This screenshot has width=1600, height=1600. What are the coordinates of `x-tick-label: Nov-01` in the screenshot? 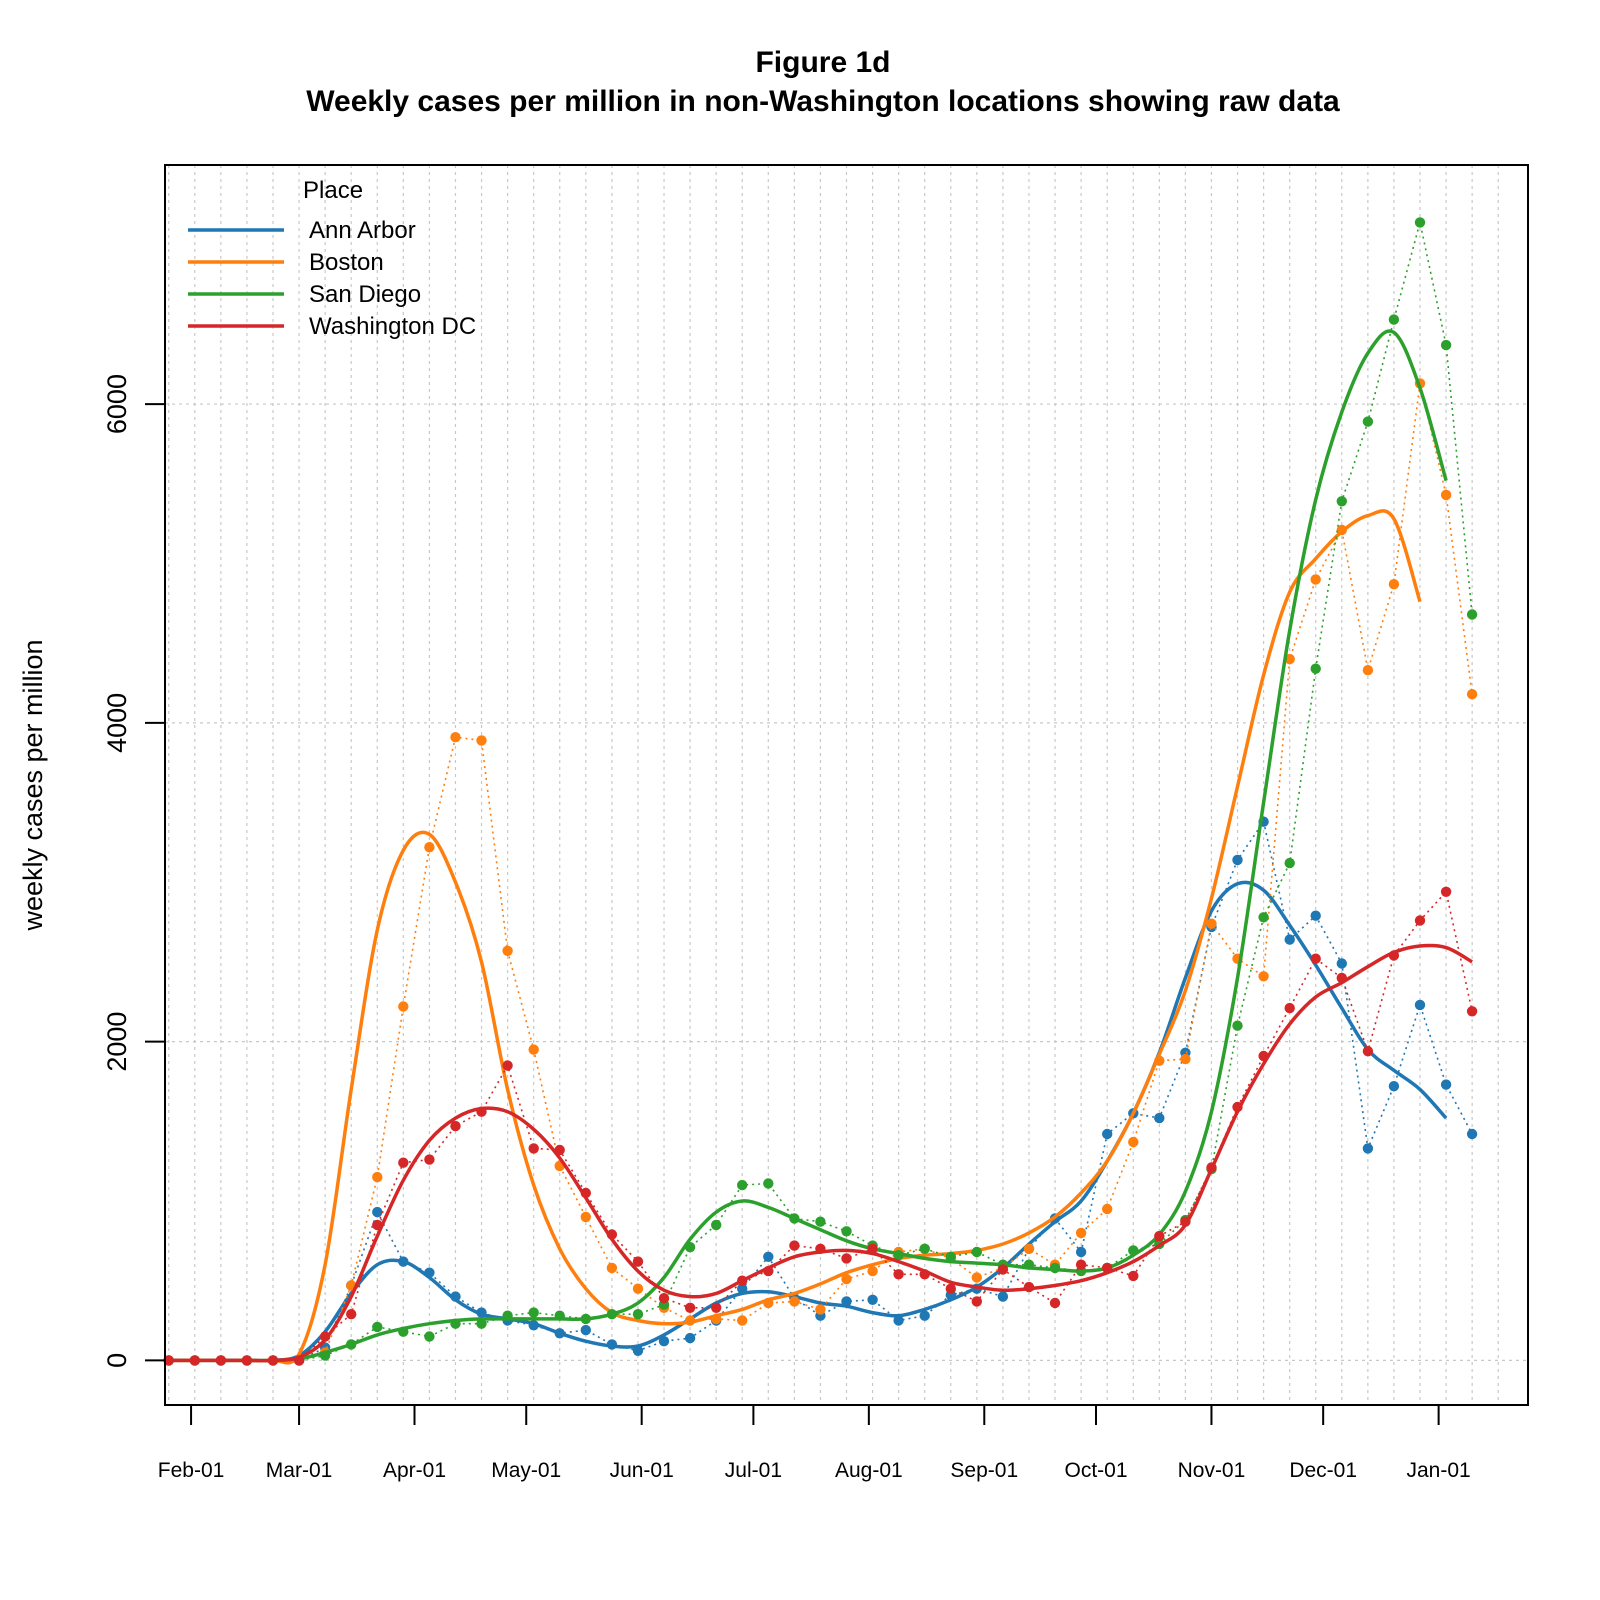 It's located at (1212, 1470).